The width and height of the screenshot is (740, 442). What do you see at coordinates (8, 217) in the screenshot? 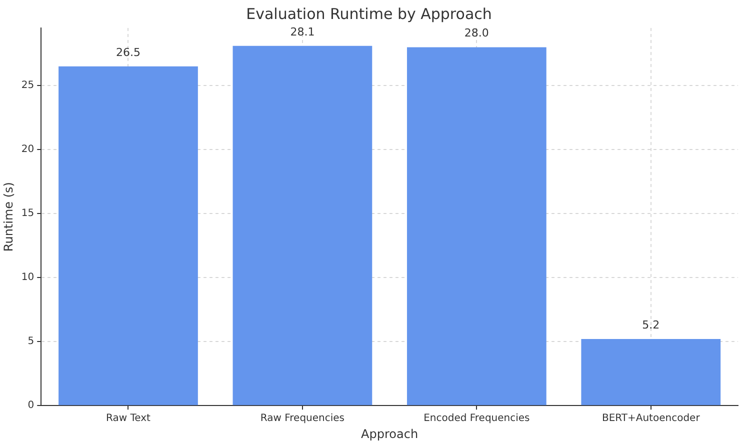
I see `y-axis-title: Runtime (s)` at bounding box center [8, 217].